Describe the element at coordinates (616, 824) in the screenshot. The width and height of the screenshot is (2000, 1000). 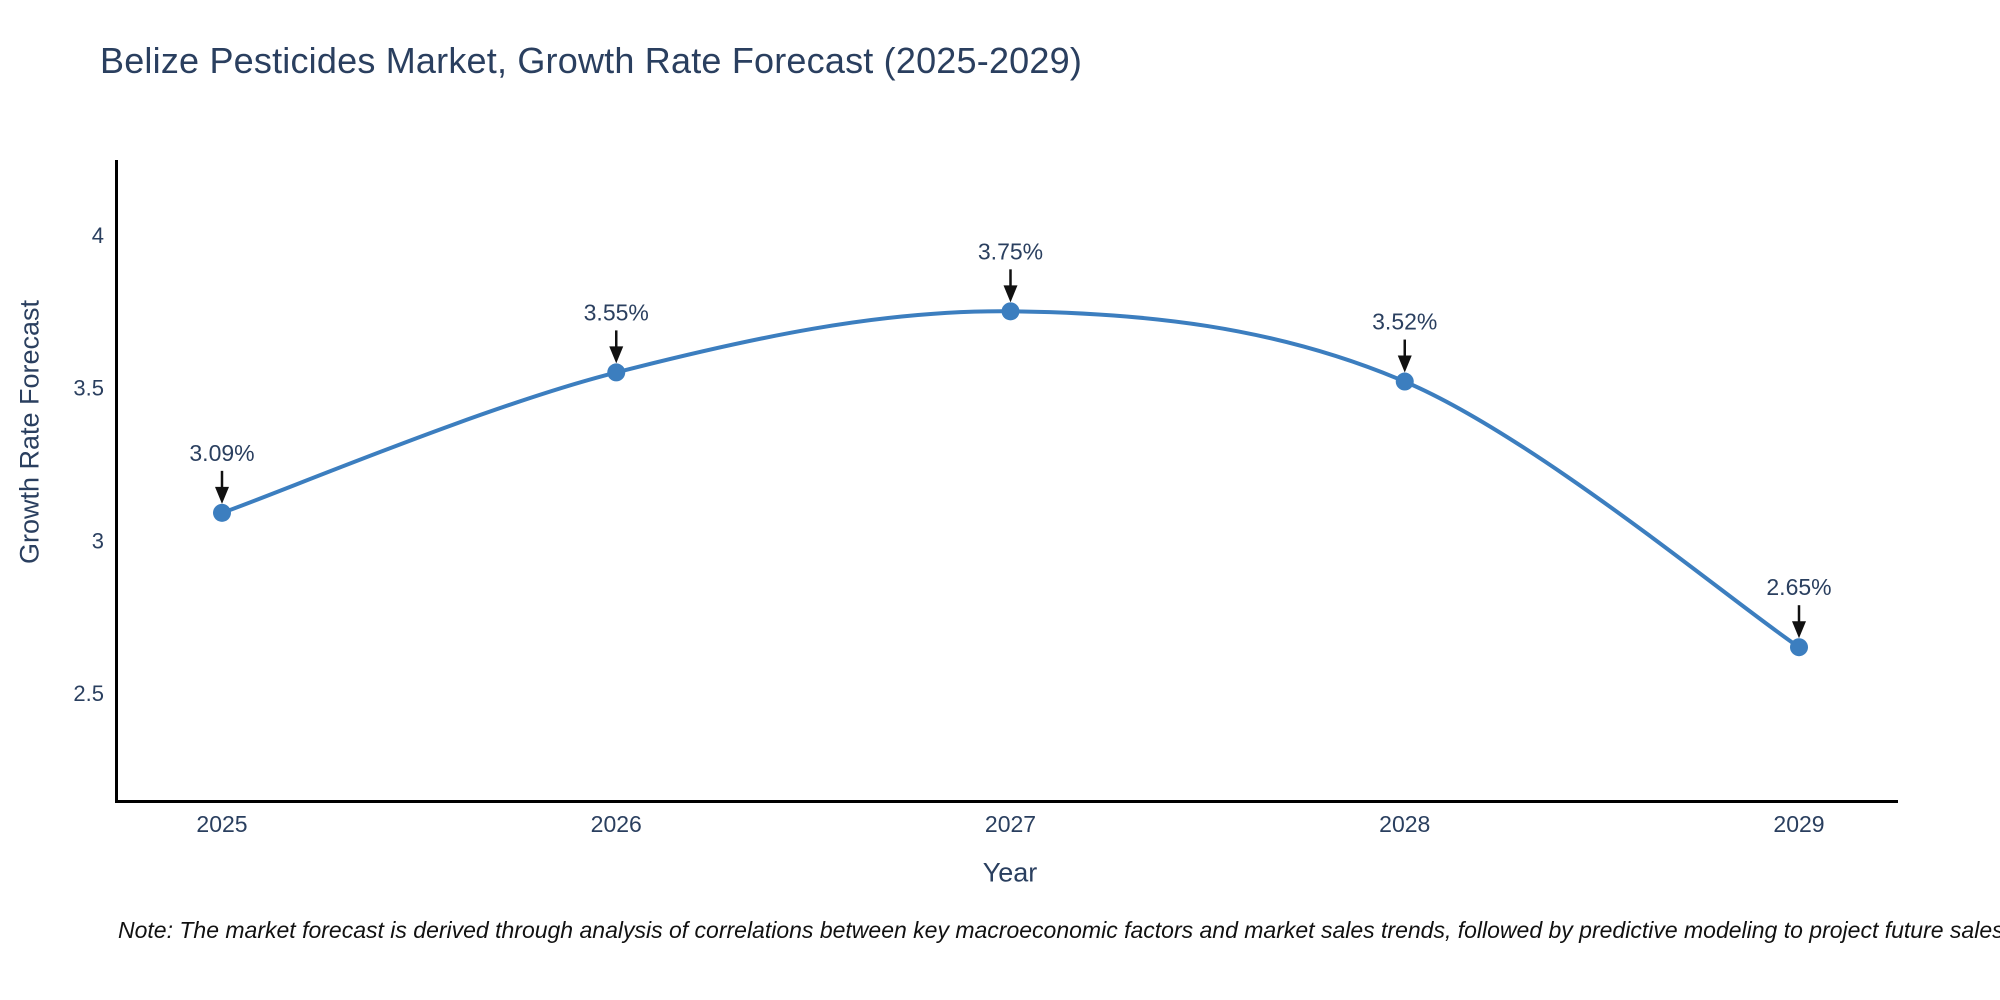
I see `x-tick-label: 2026` at that location.